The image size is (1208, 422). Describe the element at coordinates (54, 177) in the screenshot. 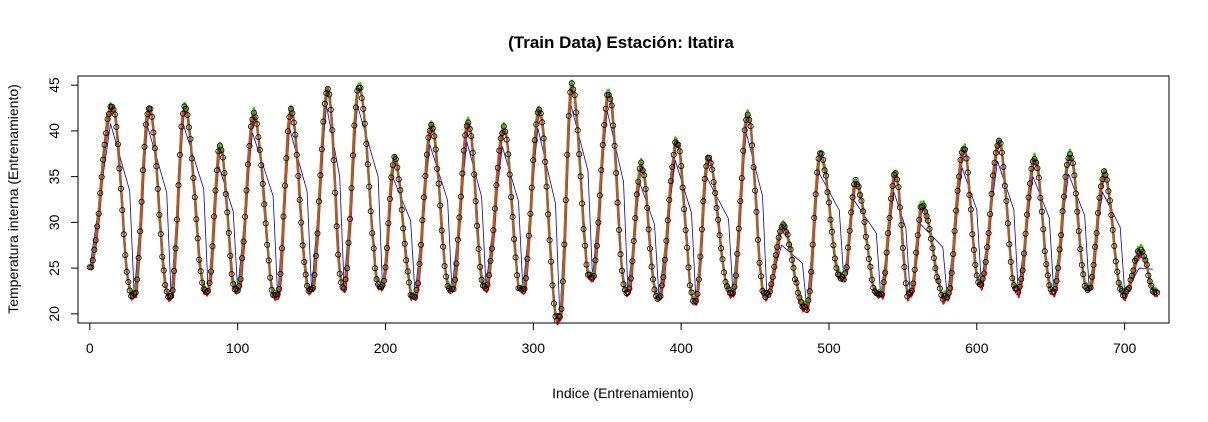

I see `y-tick-label: 35` at that location.